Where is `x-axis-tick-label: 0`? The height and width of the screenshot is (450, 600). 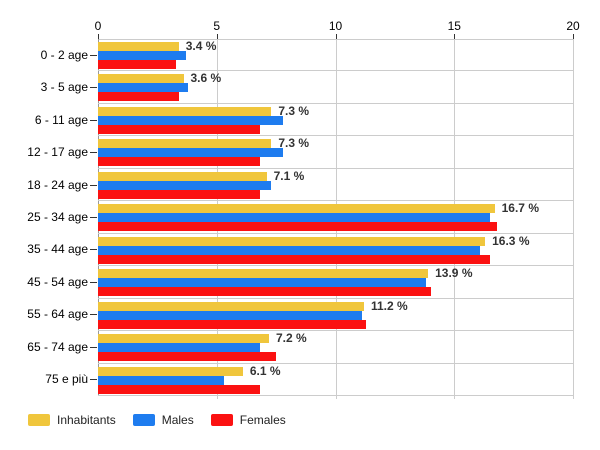
x-axis-tick-label: 0 is located at coordinates (98, 26).